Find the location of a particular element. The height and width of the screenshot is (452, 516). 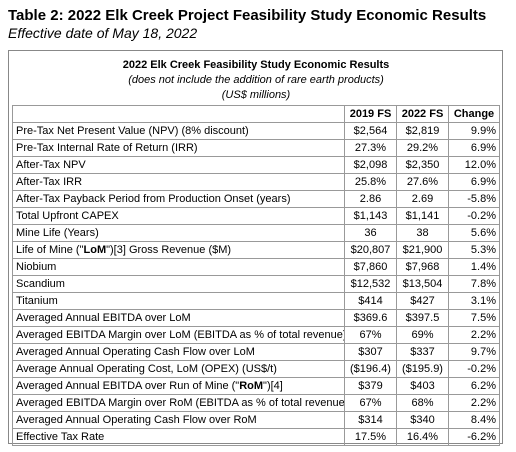

row-label: Scandium is located at coordinates (178, 284).